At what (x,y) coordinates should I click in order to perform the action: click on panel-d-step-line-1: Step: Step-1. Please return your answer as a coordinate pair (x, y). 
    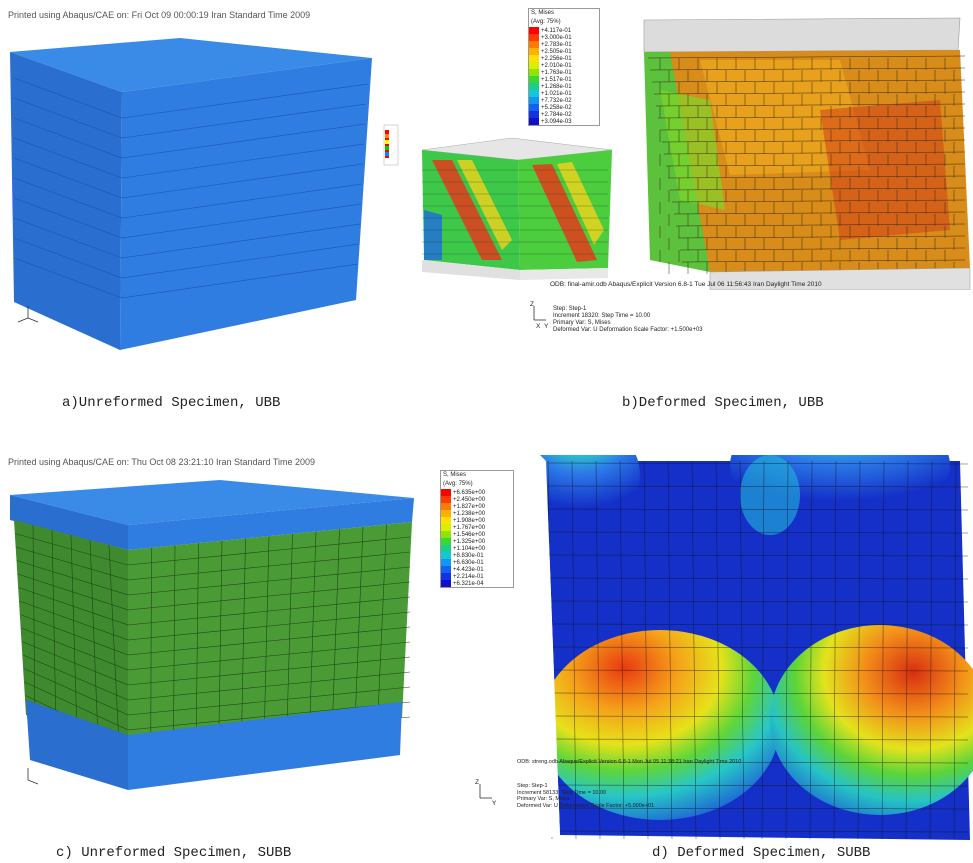
    Looking at the image, I should click on (532, 786).